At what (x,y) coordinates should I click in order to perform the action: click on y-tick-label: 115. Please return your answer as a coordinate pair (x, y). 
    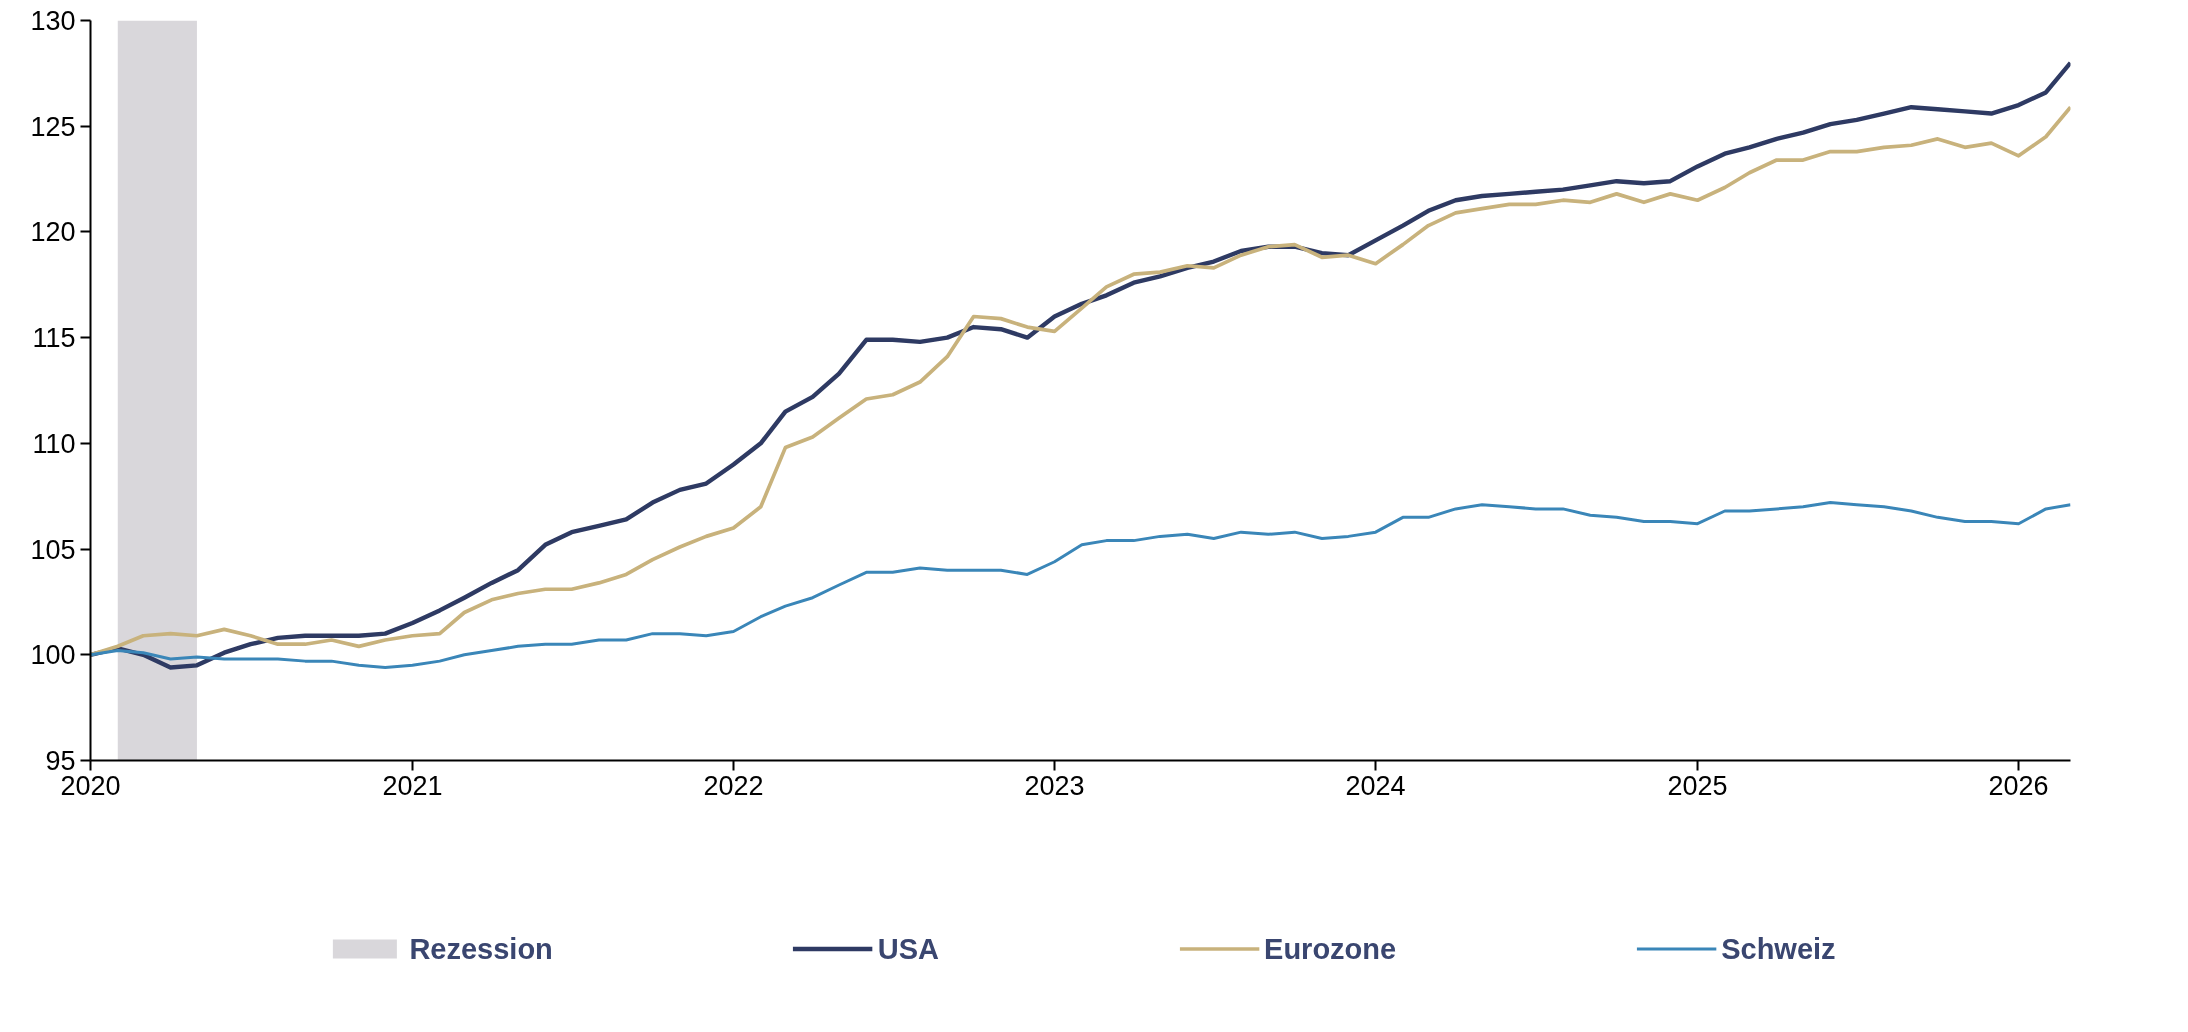
    Looking at the image, I should click on (54, 338).